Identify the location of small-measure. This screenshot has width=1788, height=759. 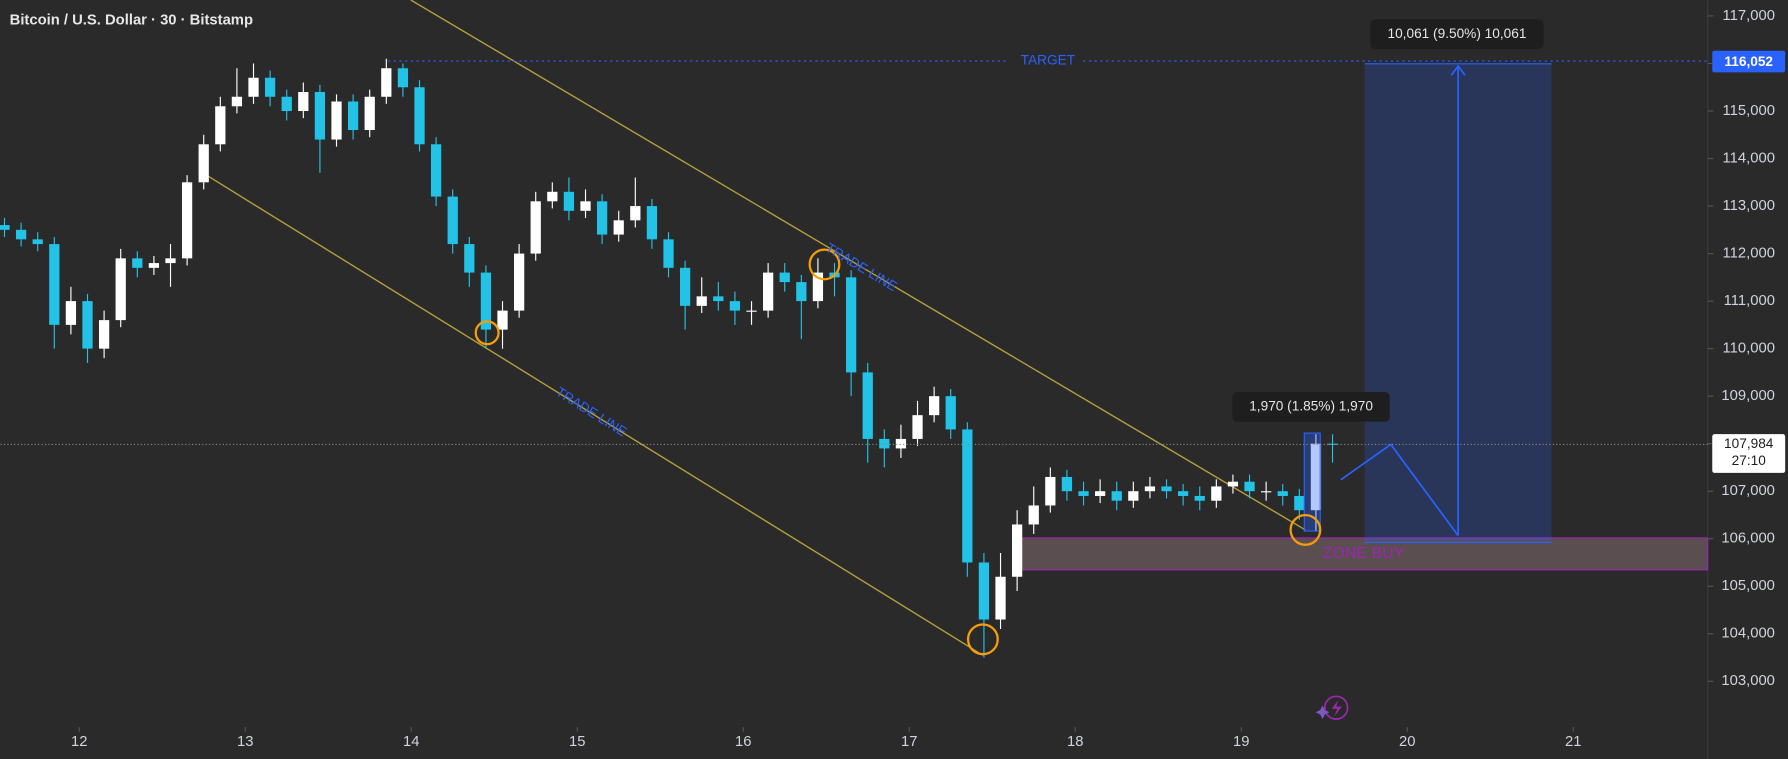
(1312, 482).